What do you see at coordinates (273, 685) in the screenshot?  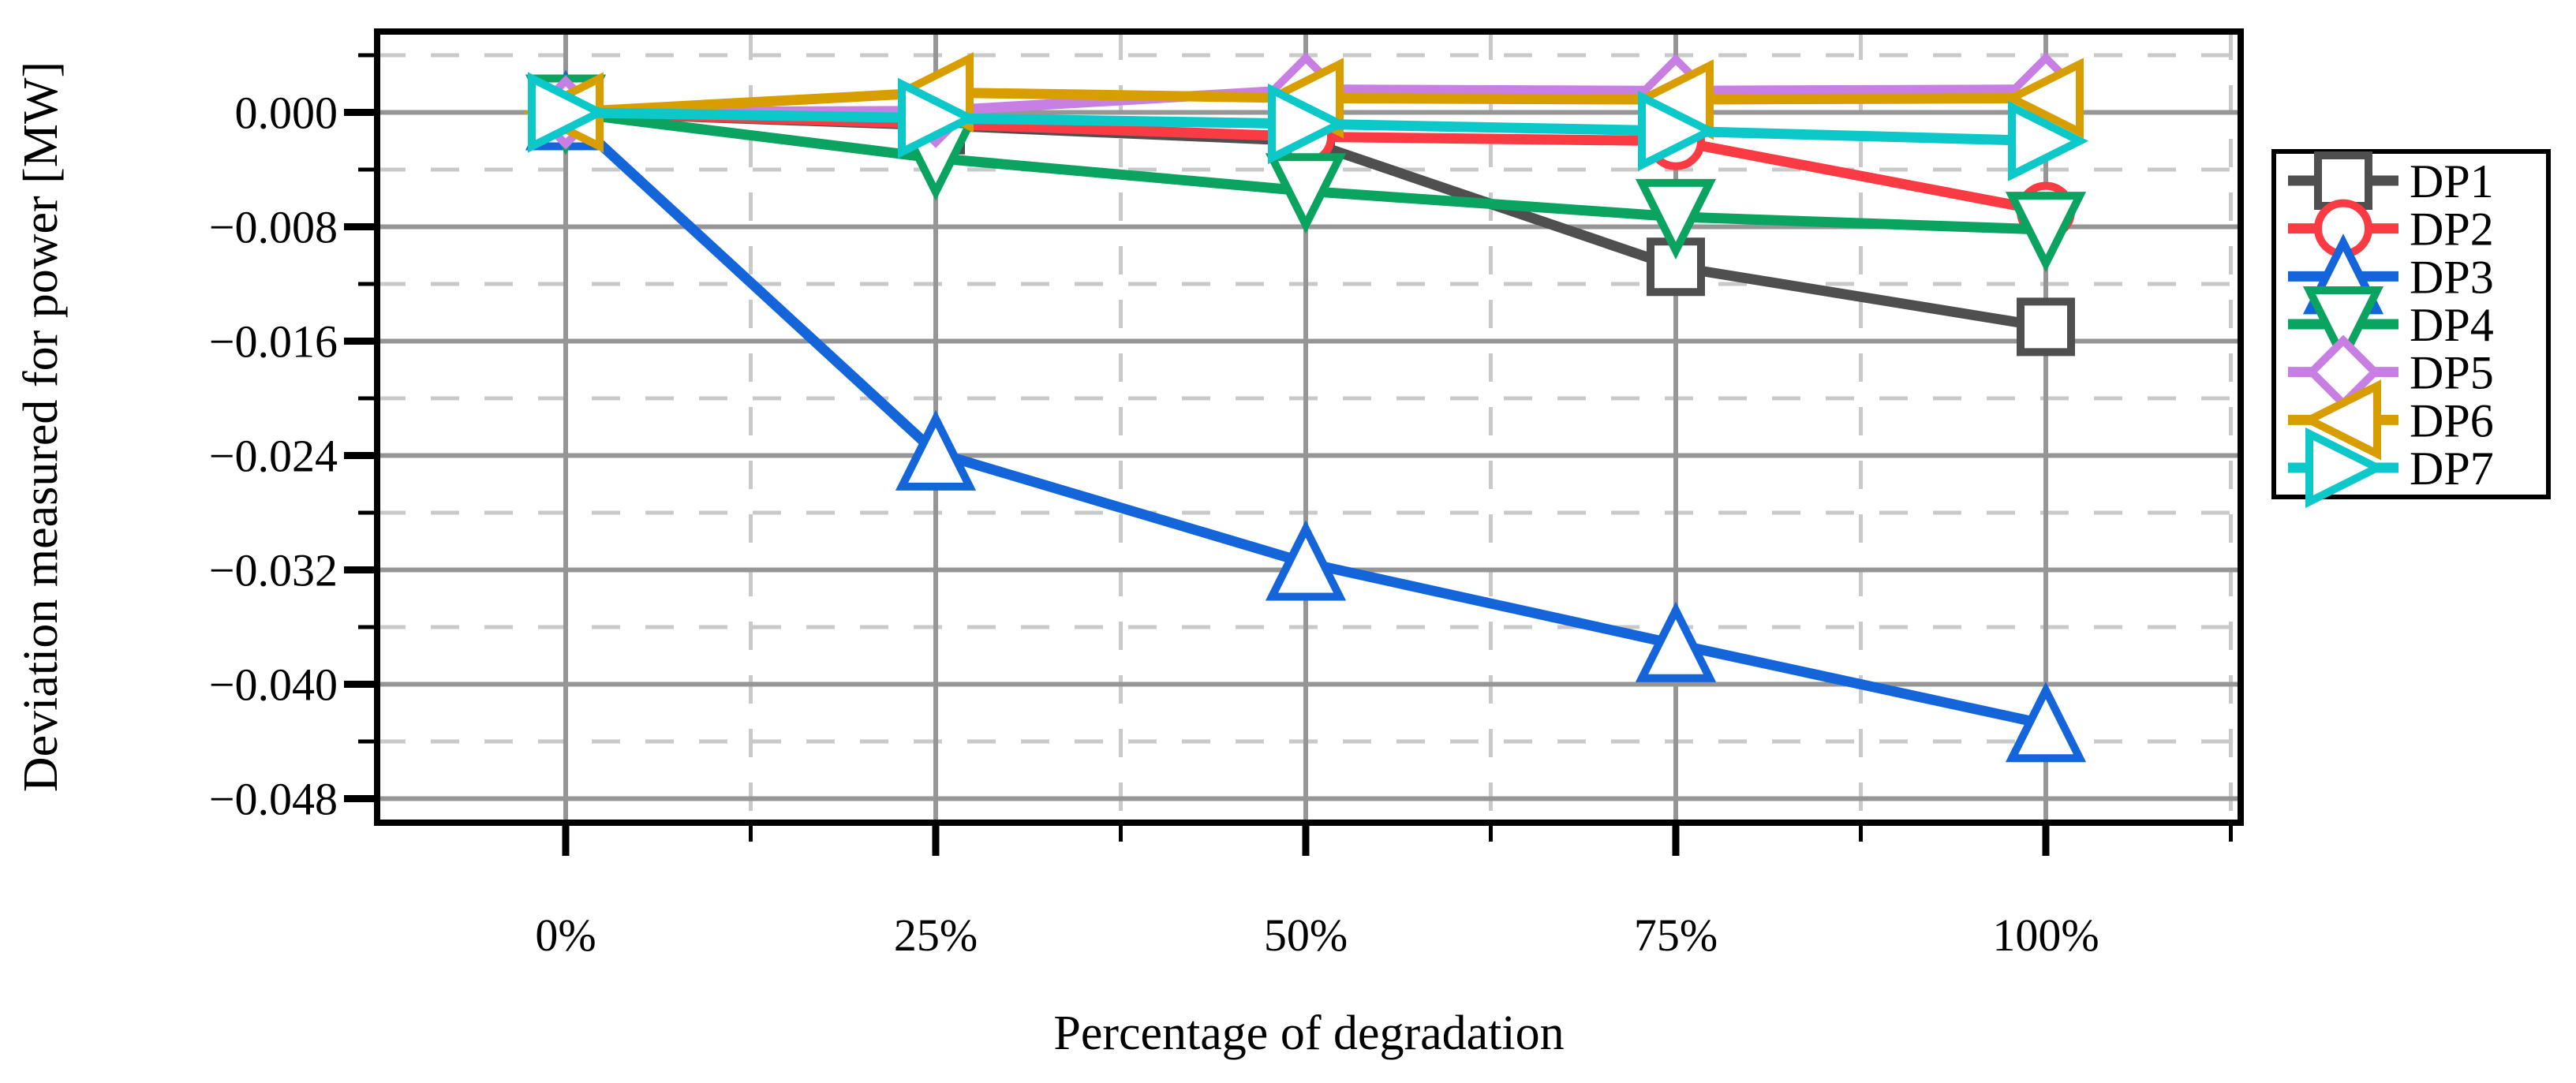 I see `y-tick-label: −0.040` at bounding box center [273, 685].